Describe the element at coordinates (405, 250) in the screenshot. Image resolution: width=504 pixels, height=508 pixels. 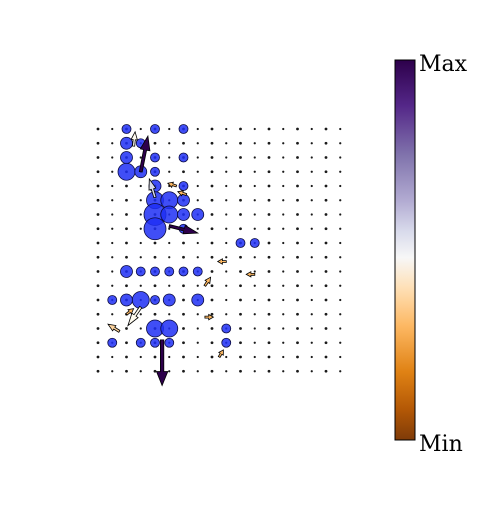
I see `colorbar` at that location.